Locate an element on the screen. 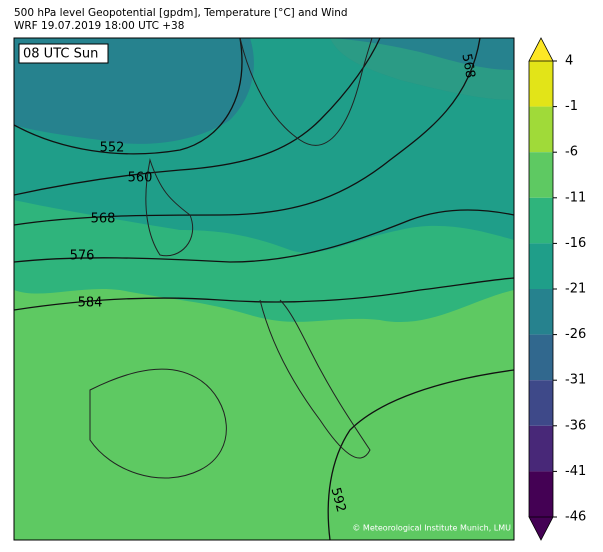 This screenshot has height=552, width=603. colorbar-tick-label: -26 is located at coordinates (575, 334).